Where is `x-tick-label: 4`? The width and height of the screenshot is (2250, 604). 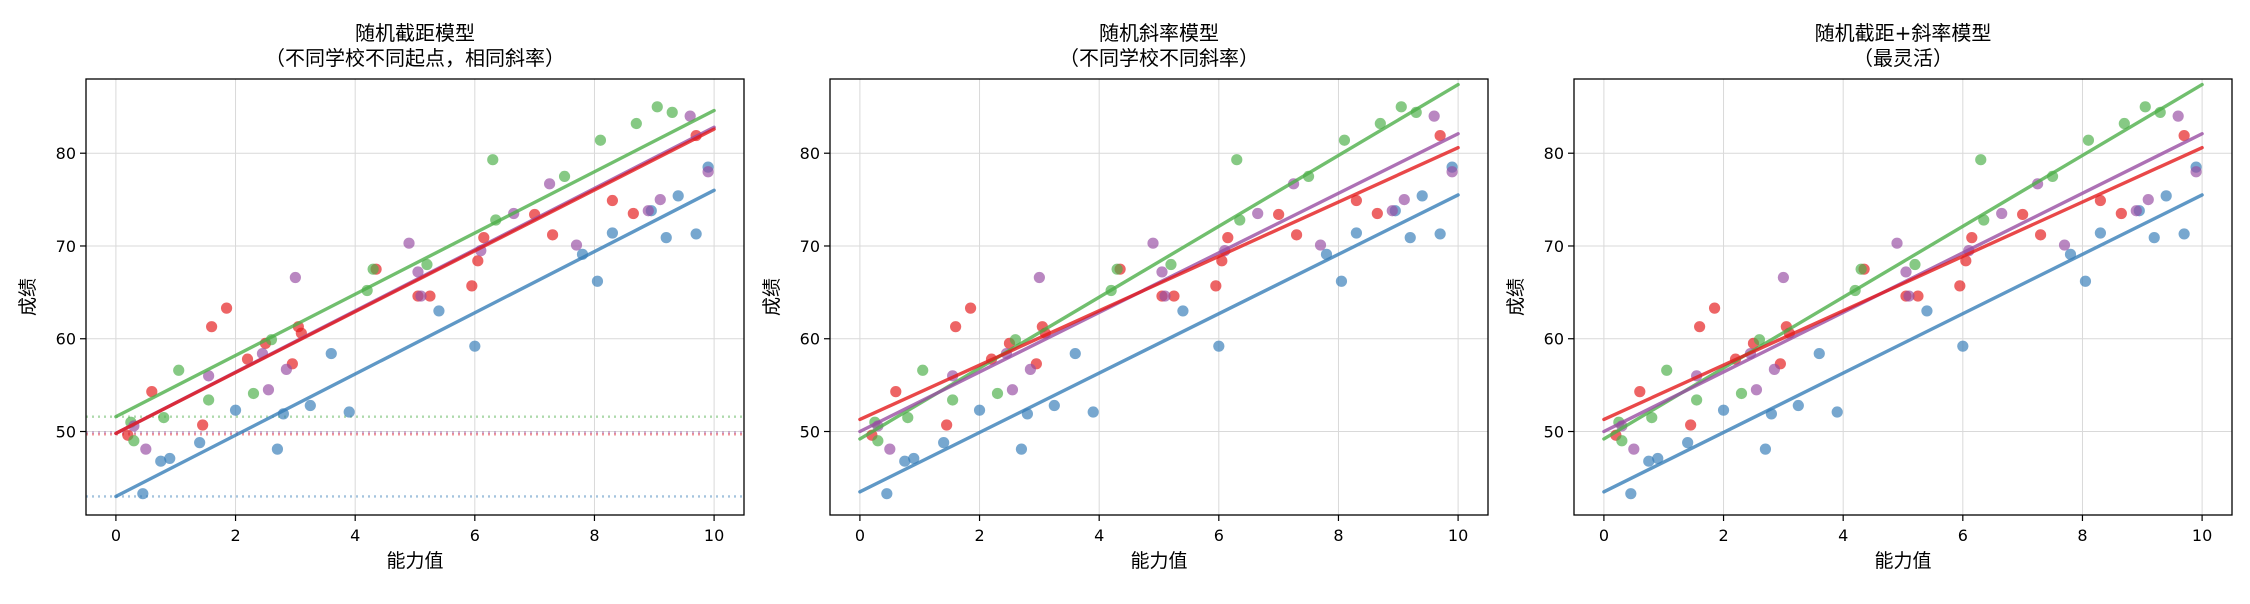 x-tick-label: 4 is located at coordinates (1843, 535).